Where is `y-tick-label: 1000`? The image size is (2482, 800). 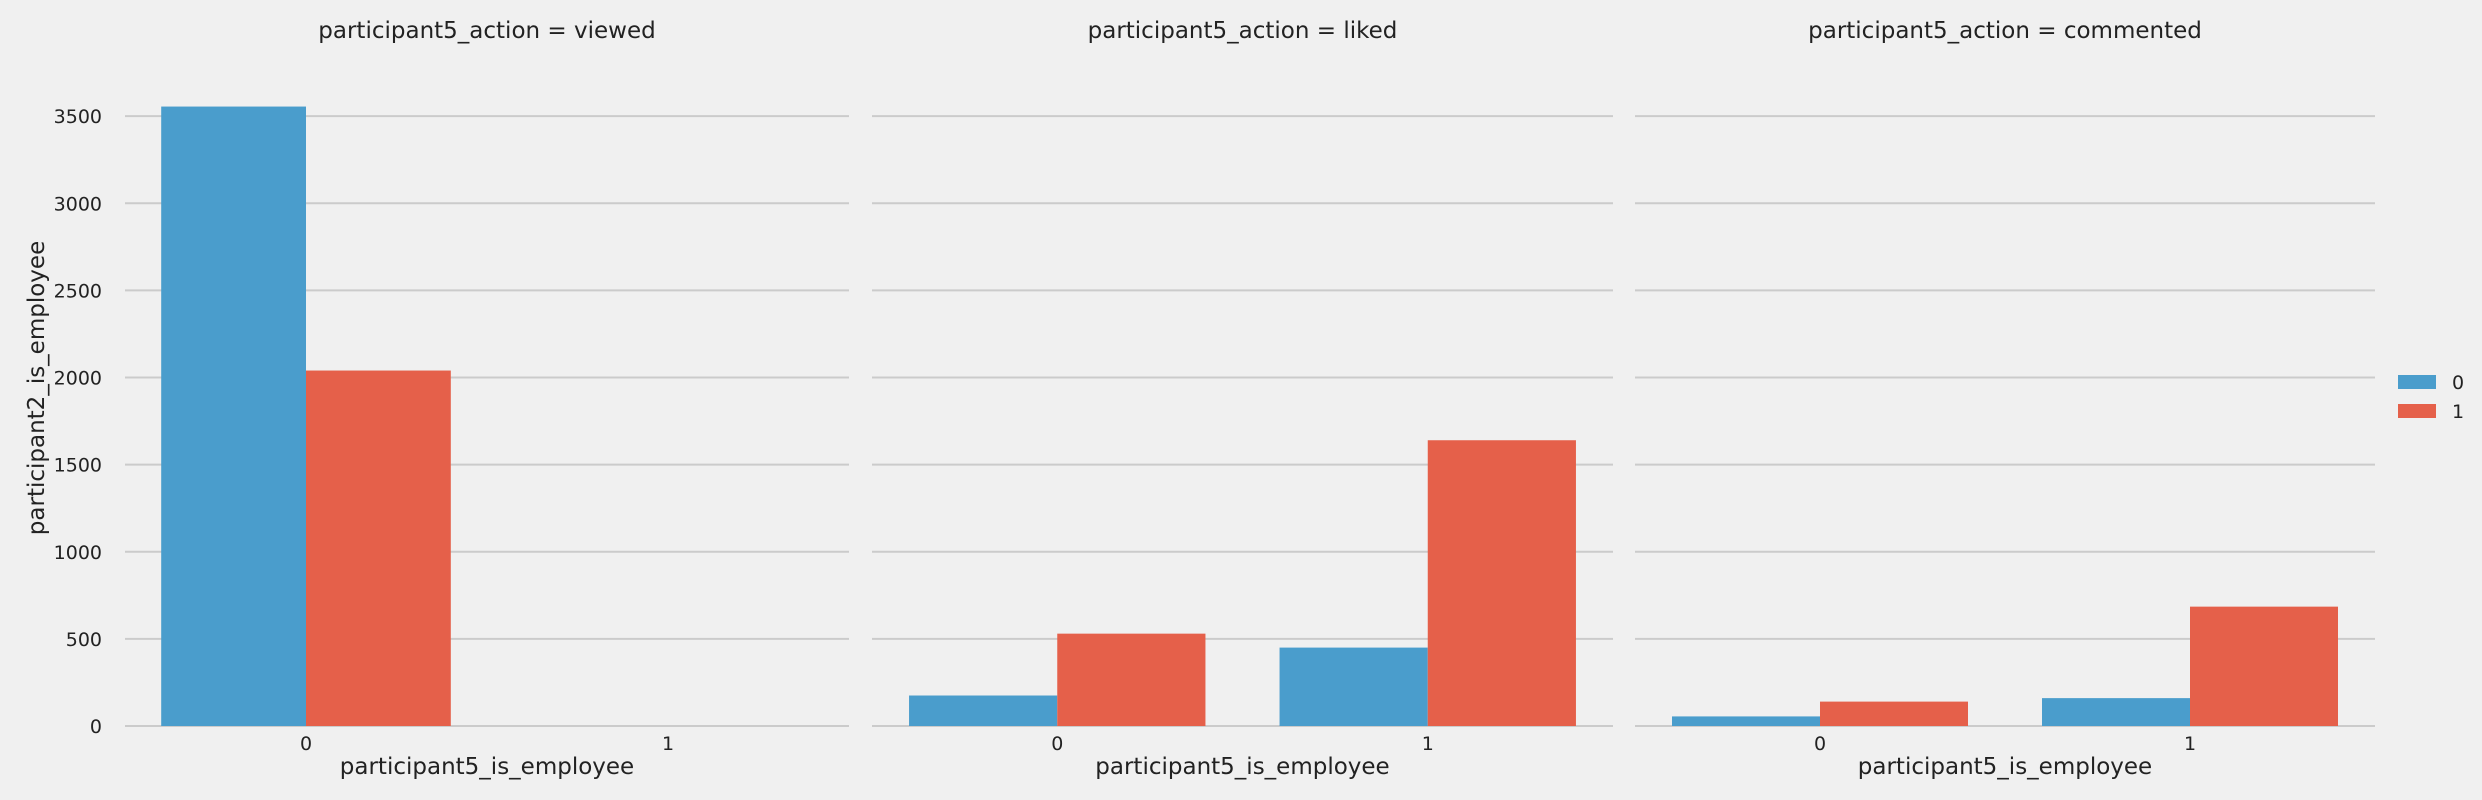
y-tick-label: 1000 is located at coordinates (78, 553).